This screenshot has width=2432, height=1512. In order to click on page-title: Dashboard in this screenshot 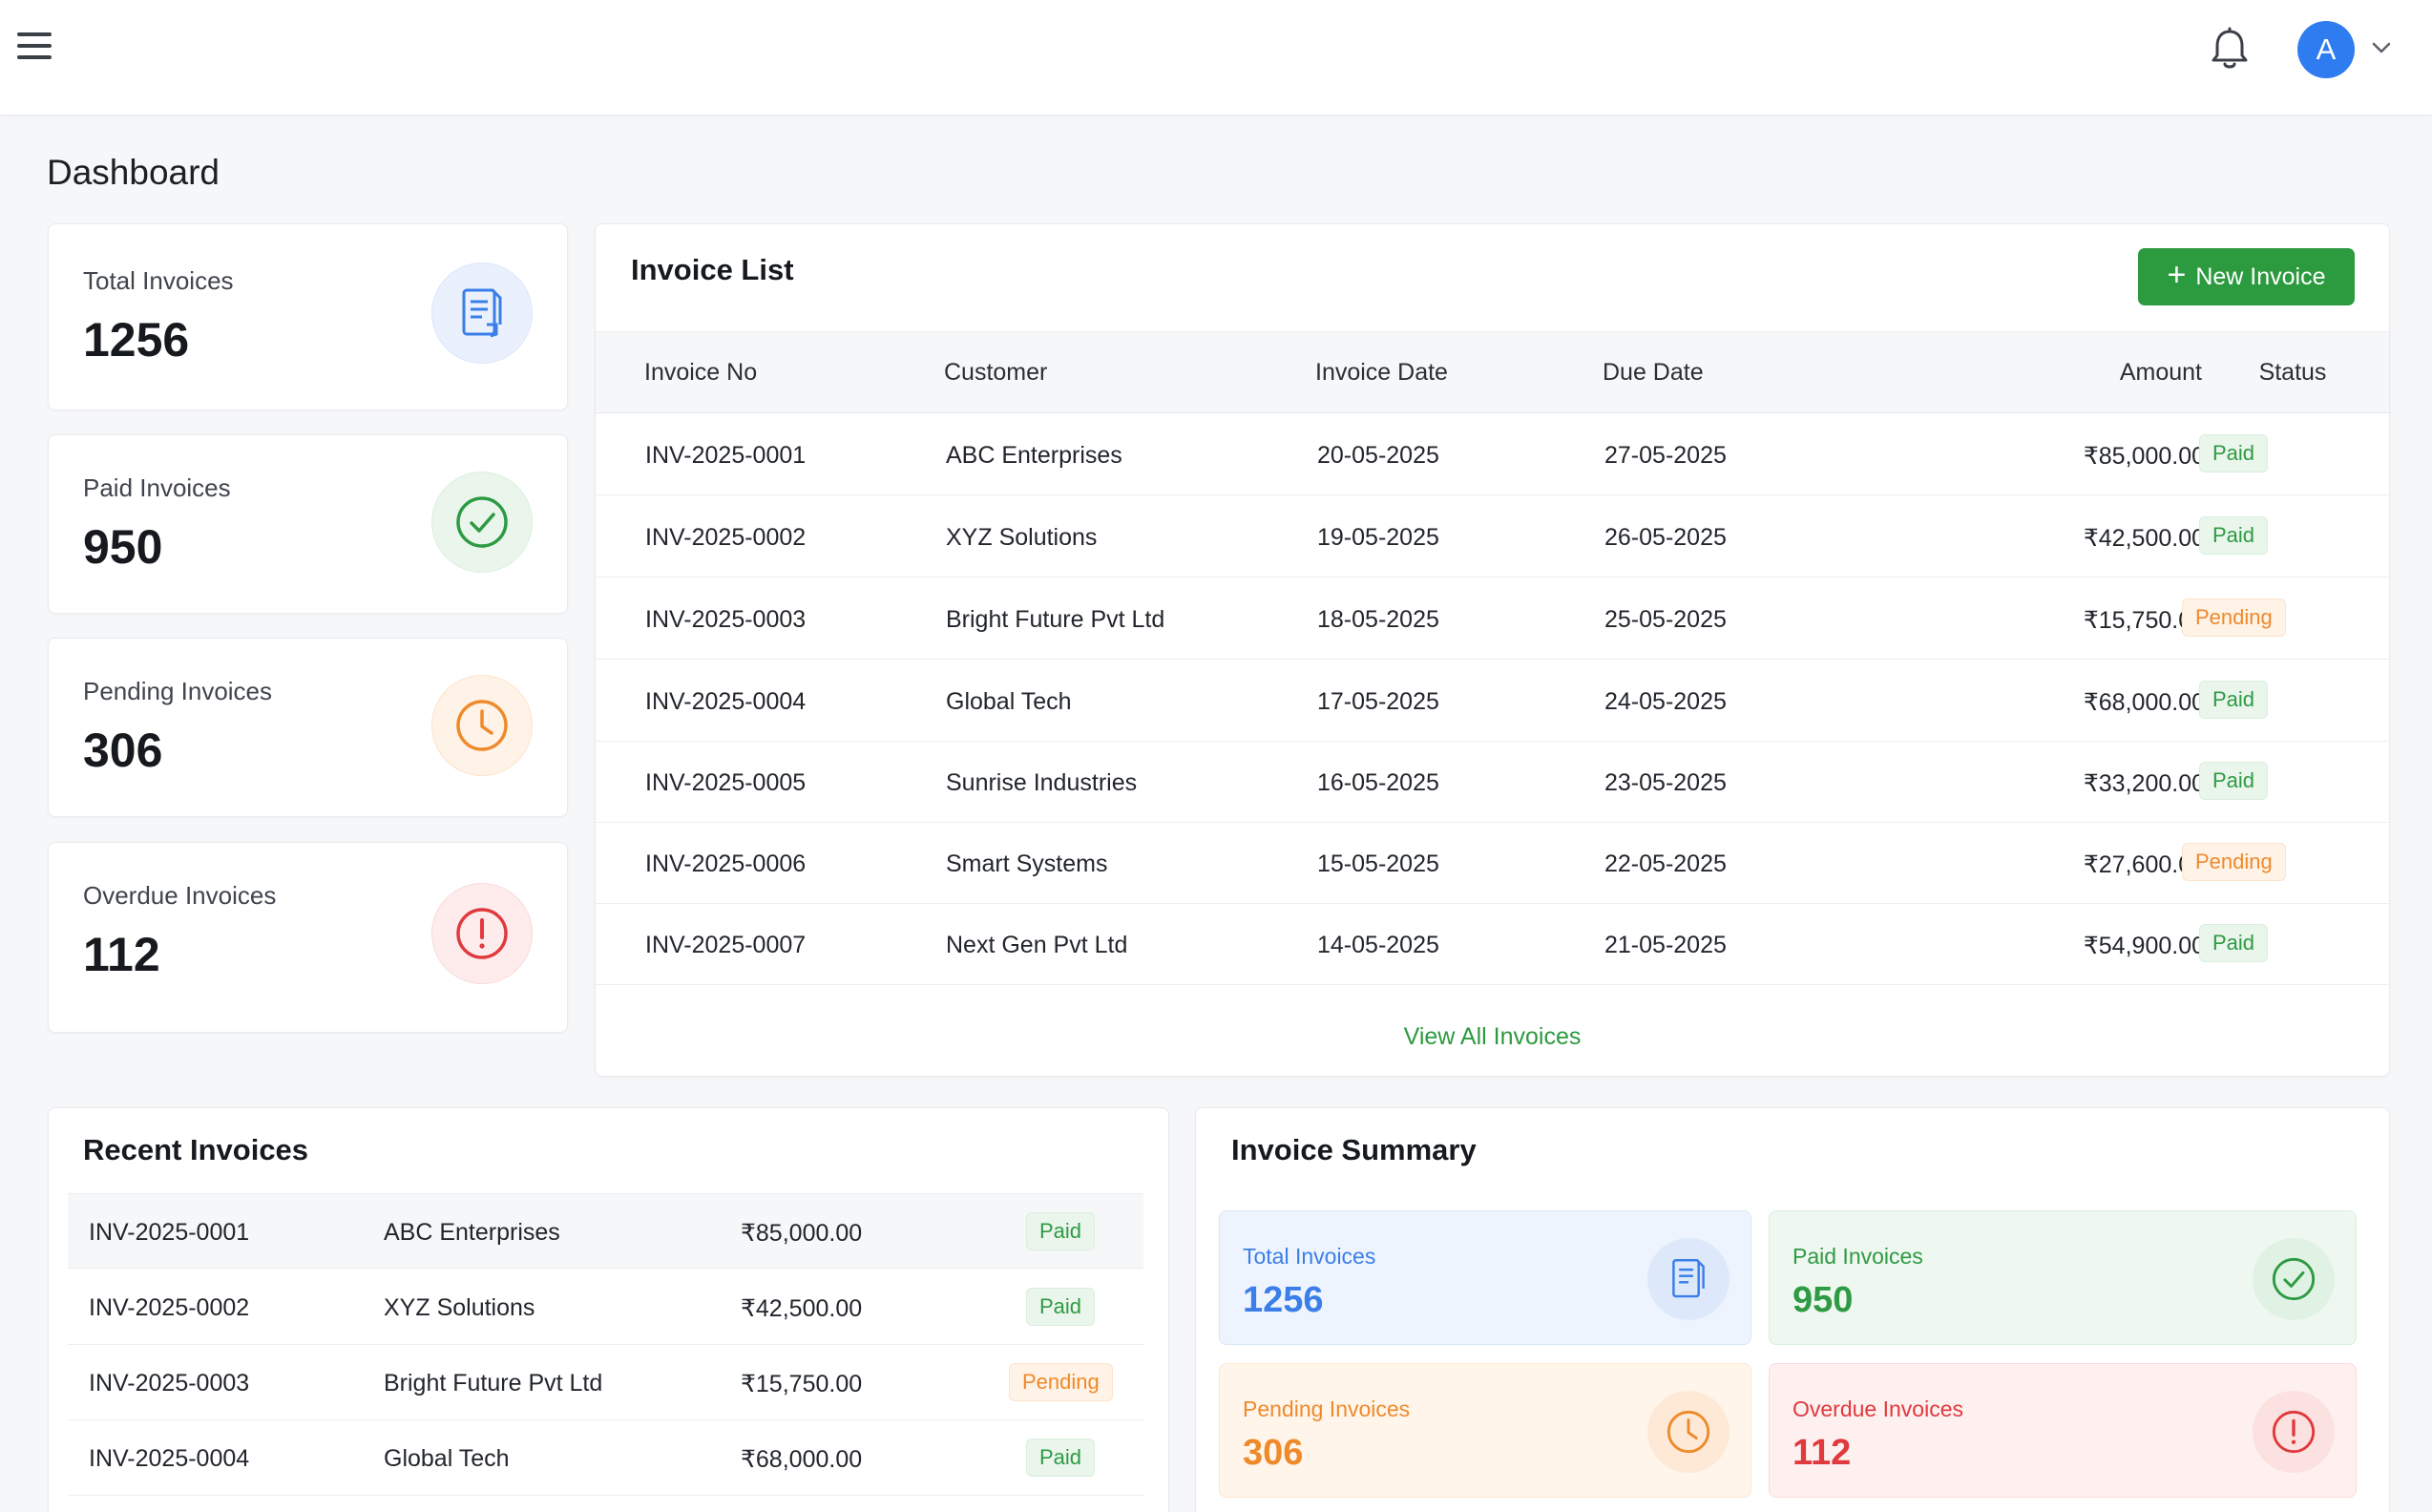, I will do `click(133, 173)`.